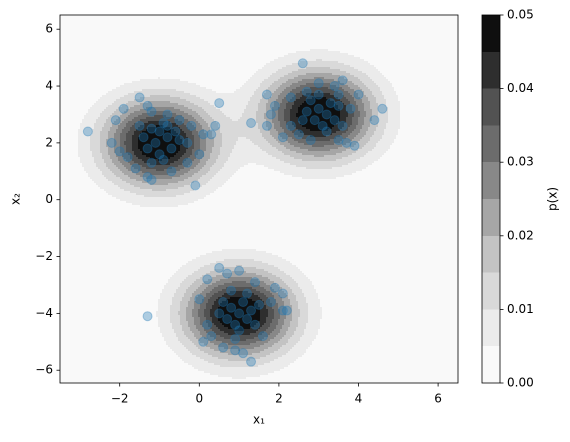 The width and height of the screenshot is (570, 442). Describe the element at coordinates (359, 399) in the screenshot. I see `x-tick-label: 4` at that location.